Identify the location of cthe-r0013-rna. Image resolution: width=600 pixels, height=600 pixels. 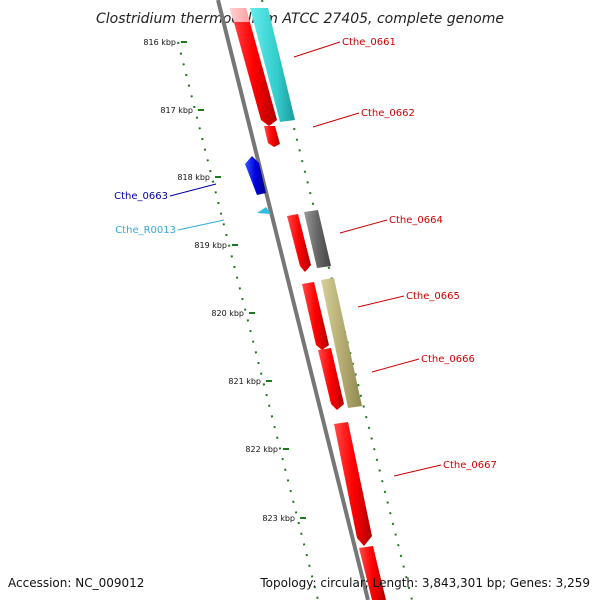
(264, 210).